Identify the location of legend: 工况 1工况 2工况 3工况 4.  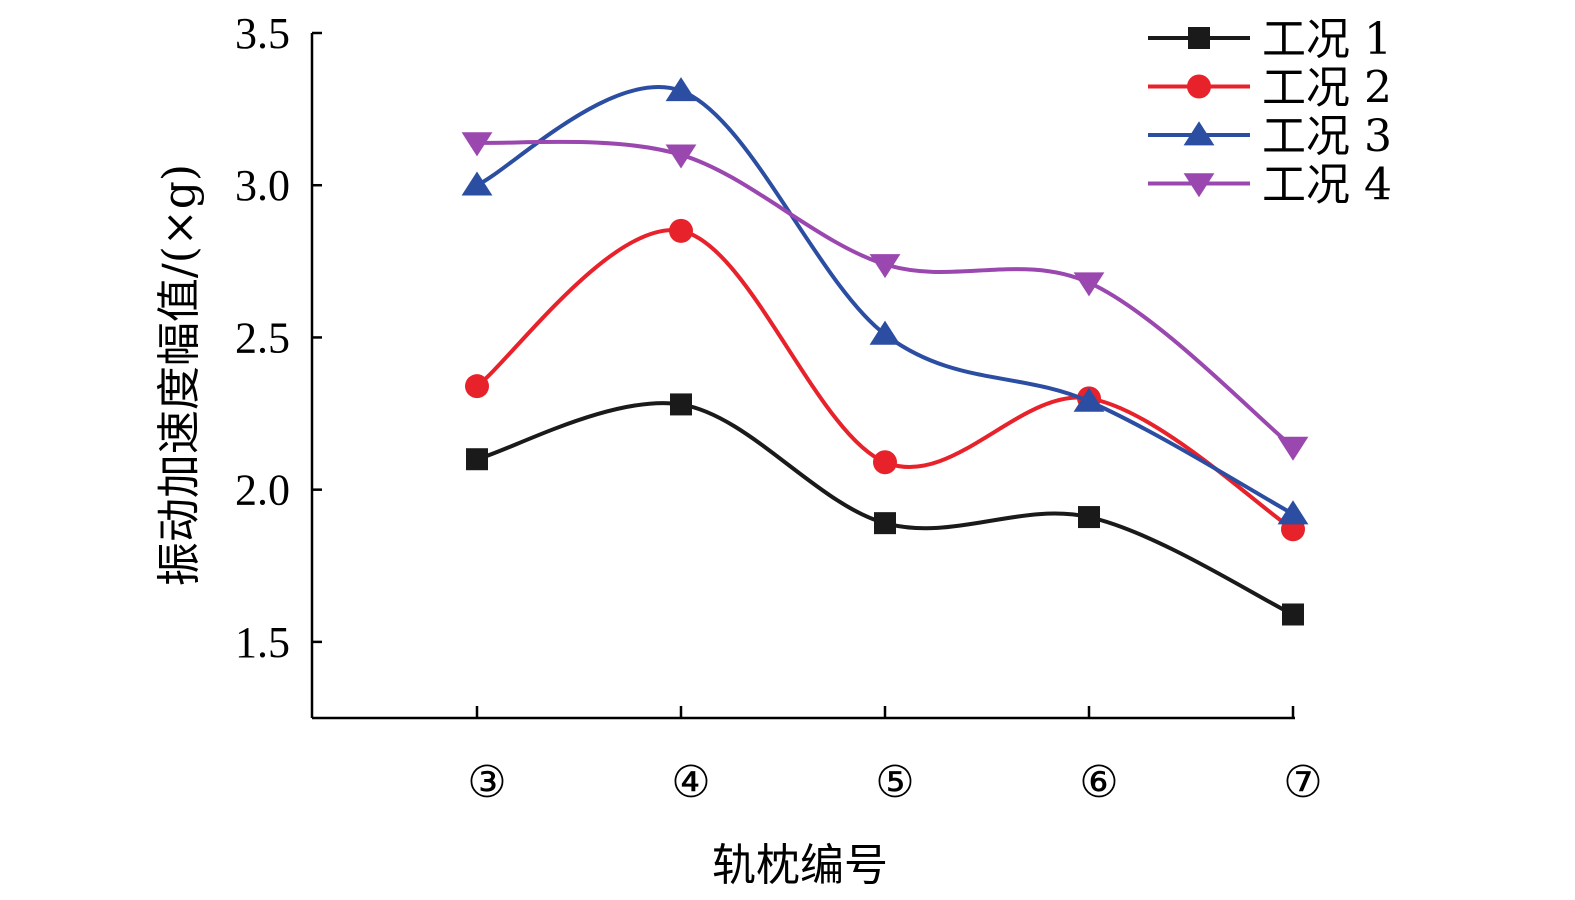
(1270, 112).